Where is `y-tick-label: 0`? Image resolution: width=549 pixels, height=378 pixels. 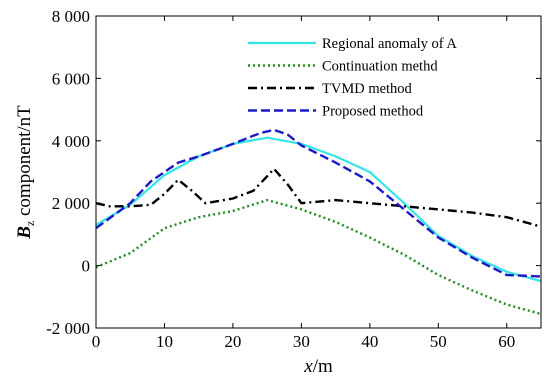
y-tick-label: 0 is located at coordinates (86, 266).